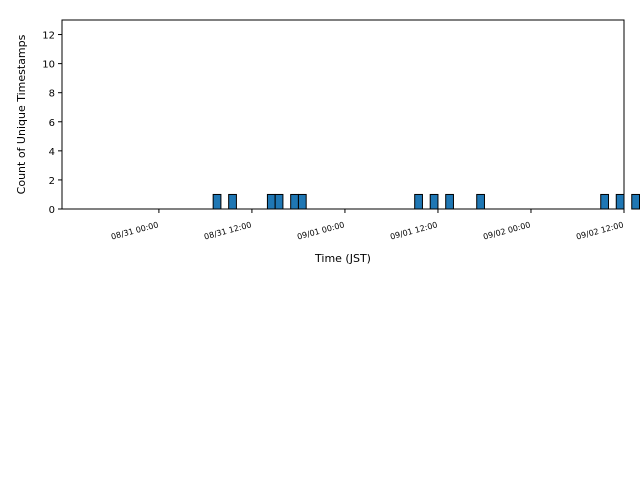  I want to click on x-tick-label: 08/31 12:00, so click(227, 230).